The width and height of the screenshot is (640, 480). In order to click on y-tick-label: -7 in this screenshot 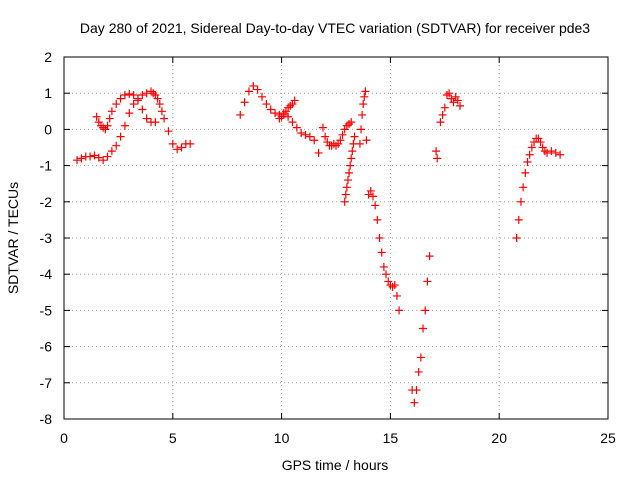, I will do `click(46, 383)`.